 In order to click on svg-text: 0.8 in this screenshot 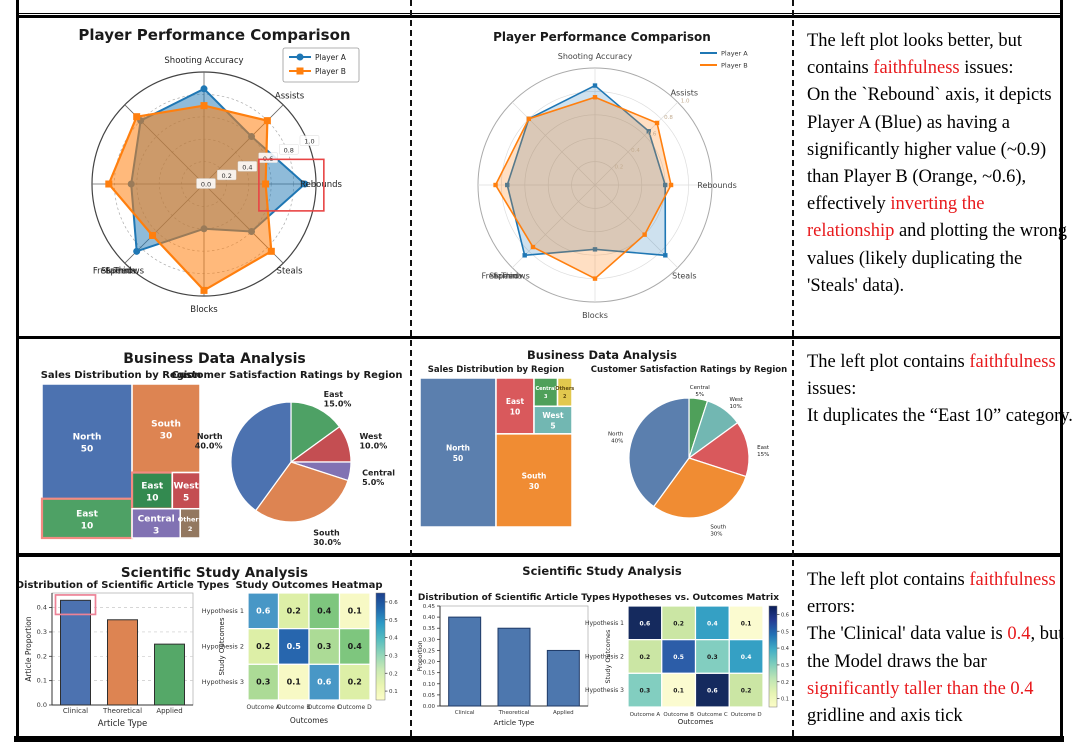, I will do `click(668, 118)`.